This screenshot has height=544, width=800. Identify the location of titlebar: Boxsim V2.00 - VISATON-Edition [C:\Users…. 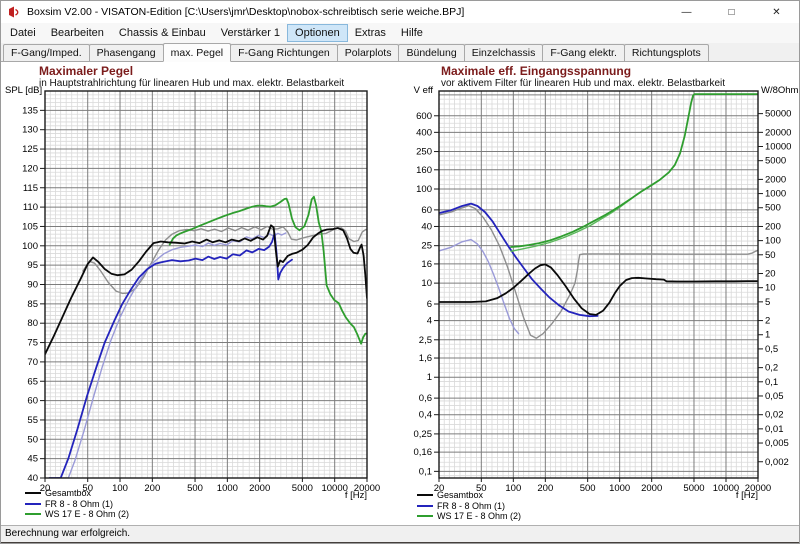
(400, 12).